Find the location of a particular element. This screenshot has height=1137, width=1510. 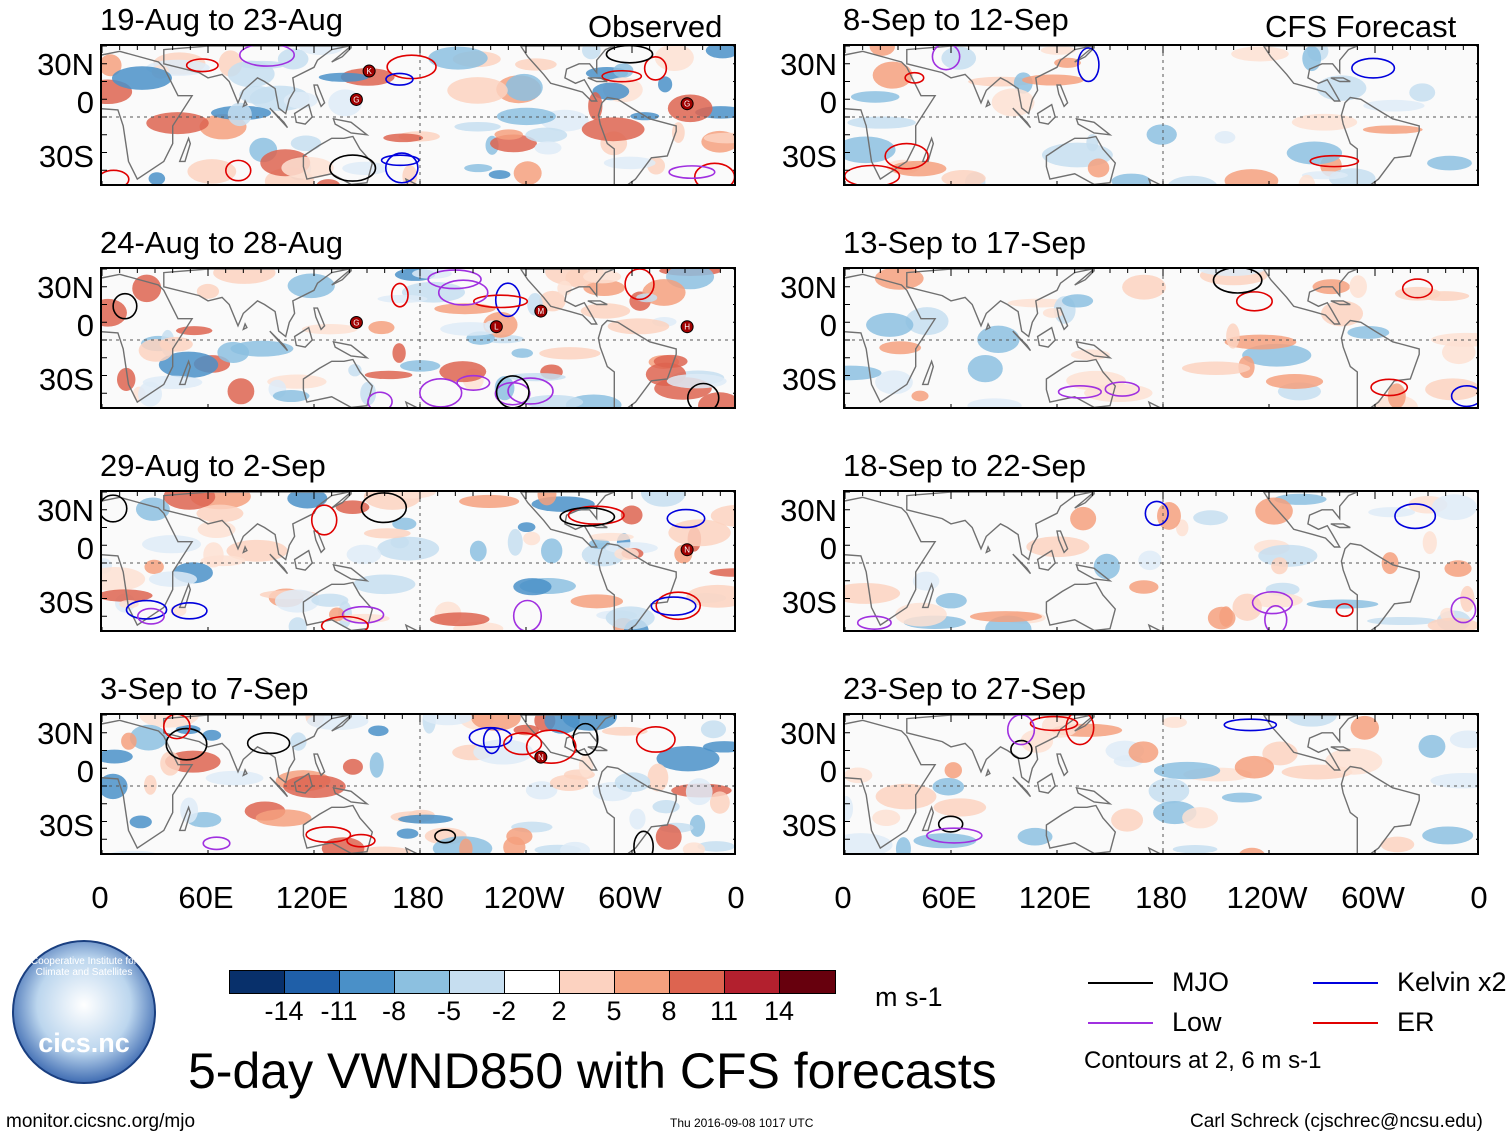

storm-letter: G is located at coordinates (356, 322).